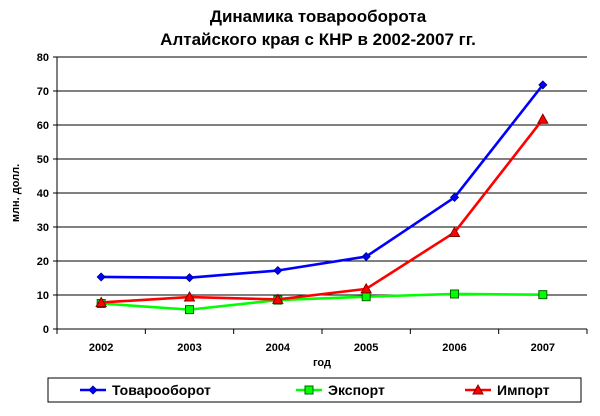 The image size is (600, 416). Describe the element at coordinates (318, 39) in the screenshot. I see `chart-title-line-2: Алтайского края с КНР в 2002-2007 гг.` at that location.